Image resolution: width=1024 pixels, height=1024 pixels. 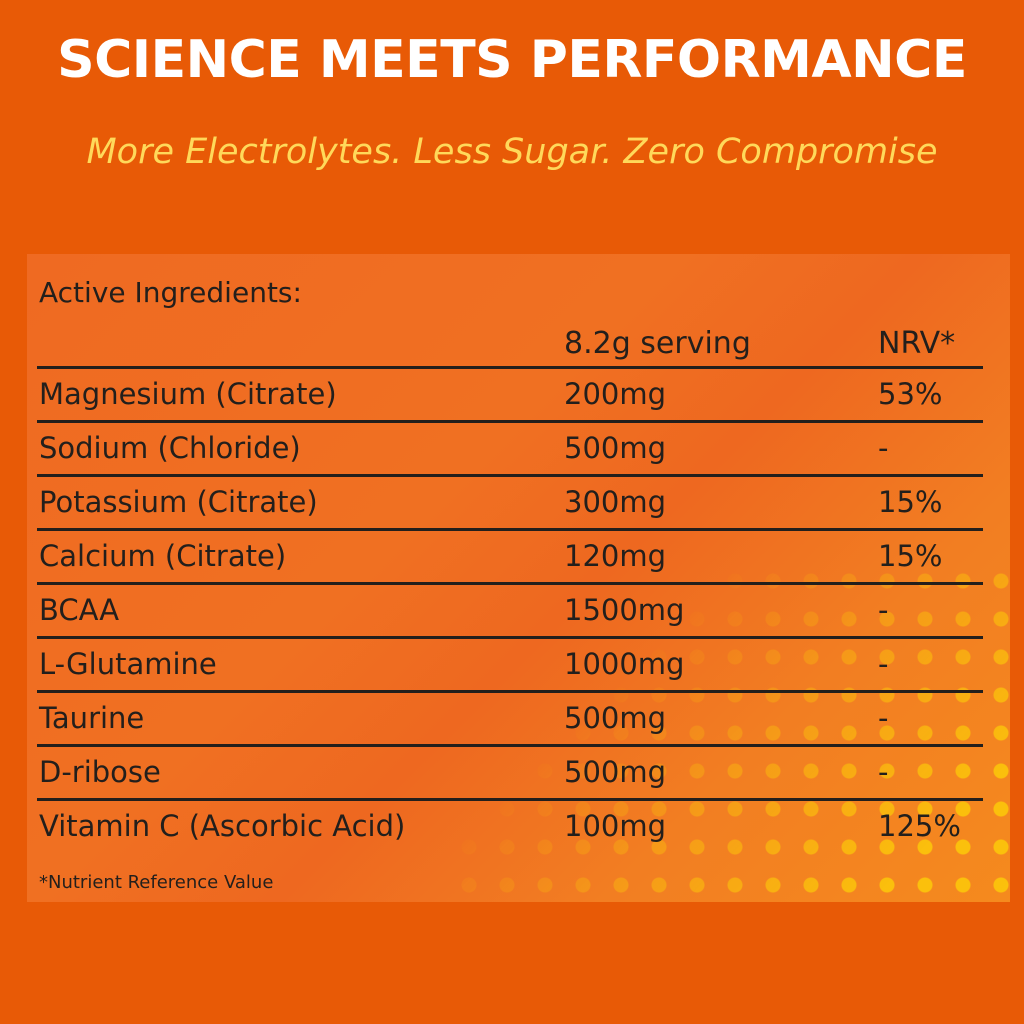 I want to click on footnote: *Nutrient Reference Value, so click(x=156, y=882).